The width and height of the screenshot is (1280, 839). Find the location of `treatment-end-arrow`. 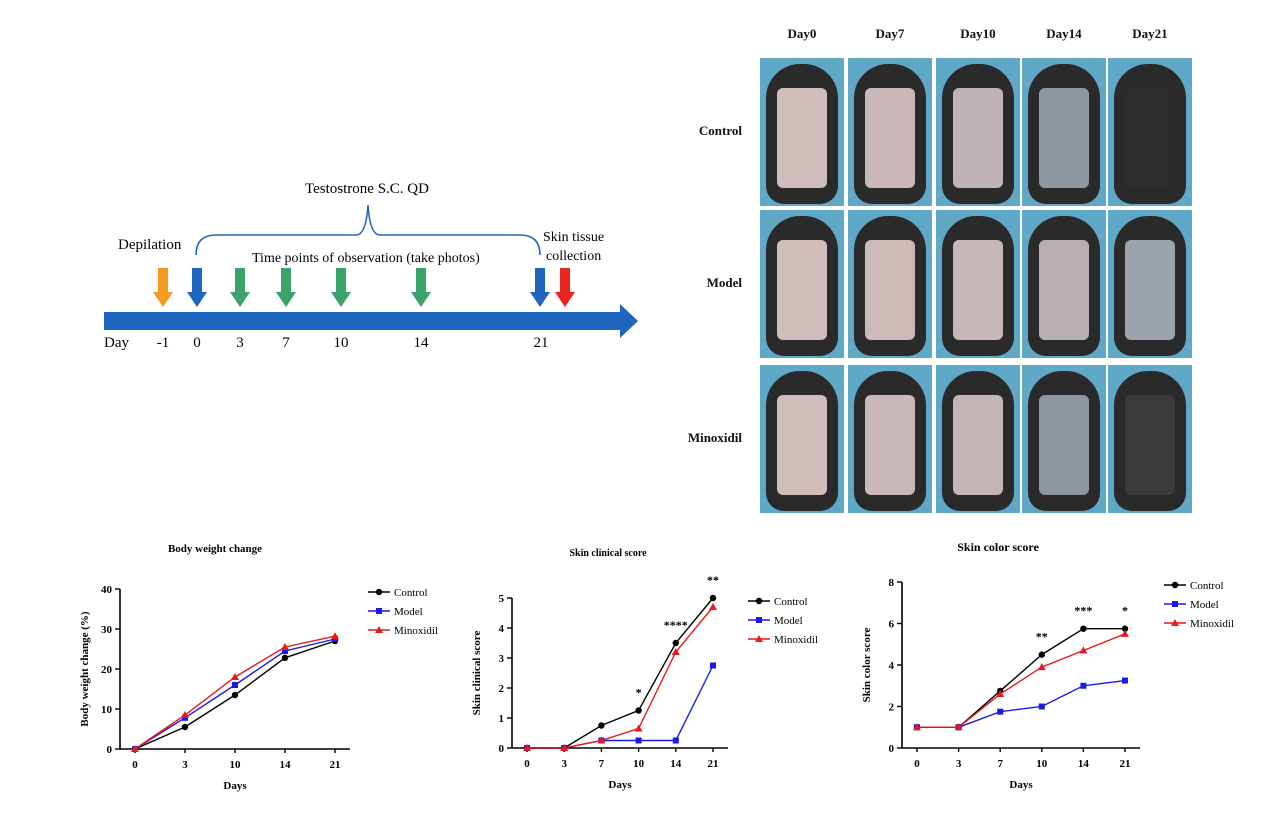

treatment-end-arrow is located at coordinates (540, 287).